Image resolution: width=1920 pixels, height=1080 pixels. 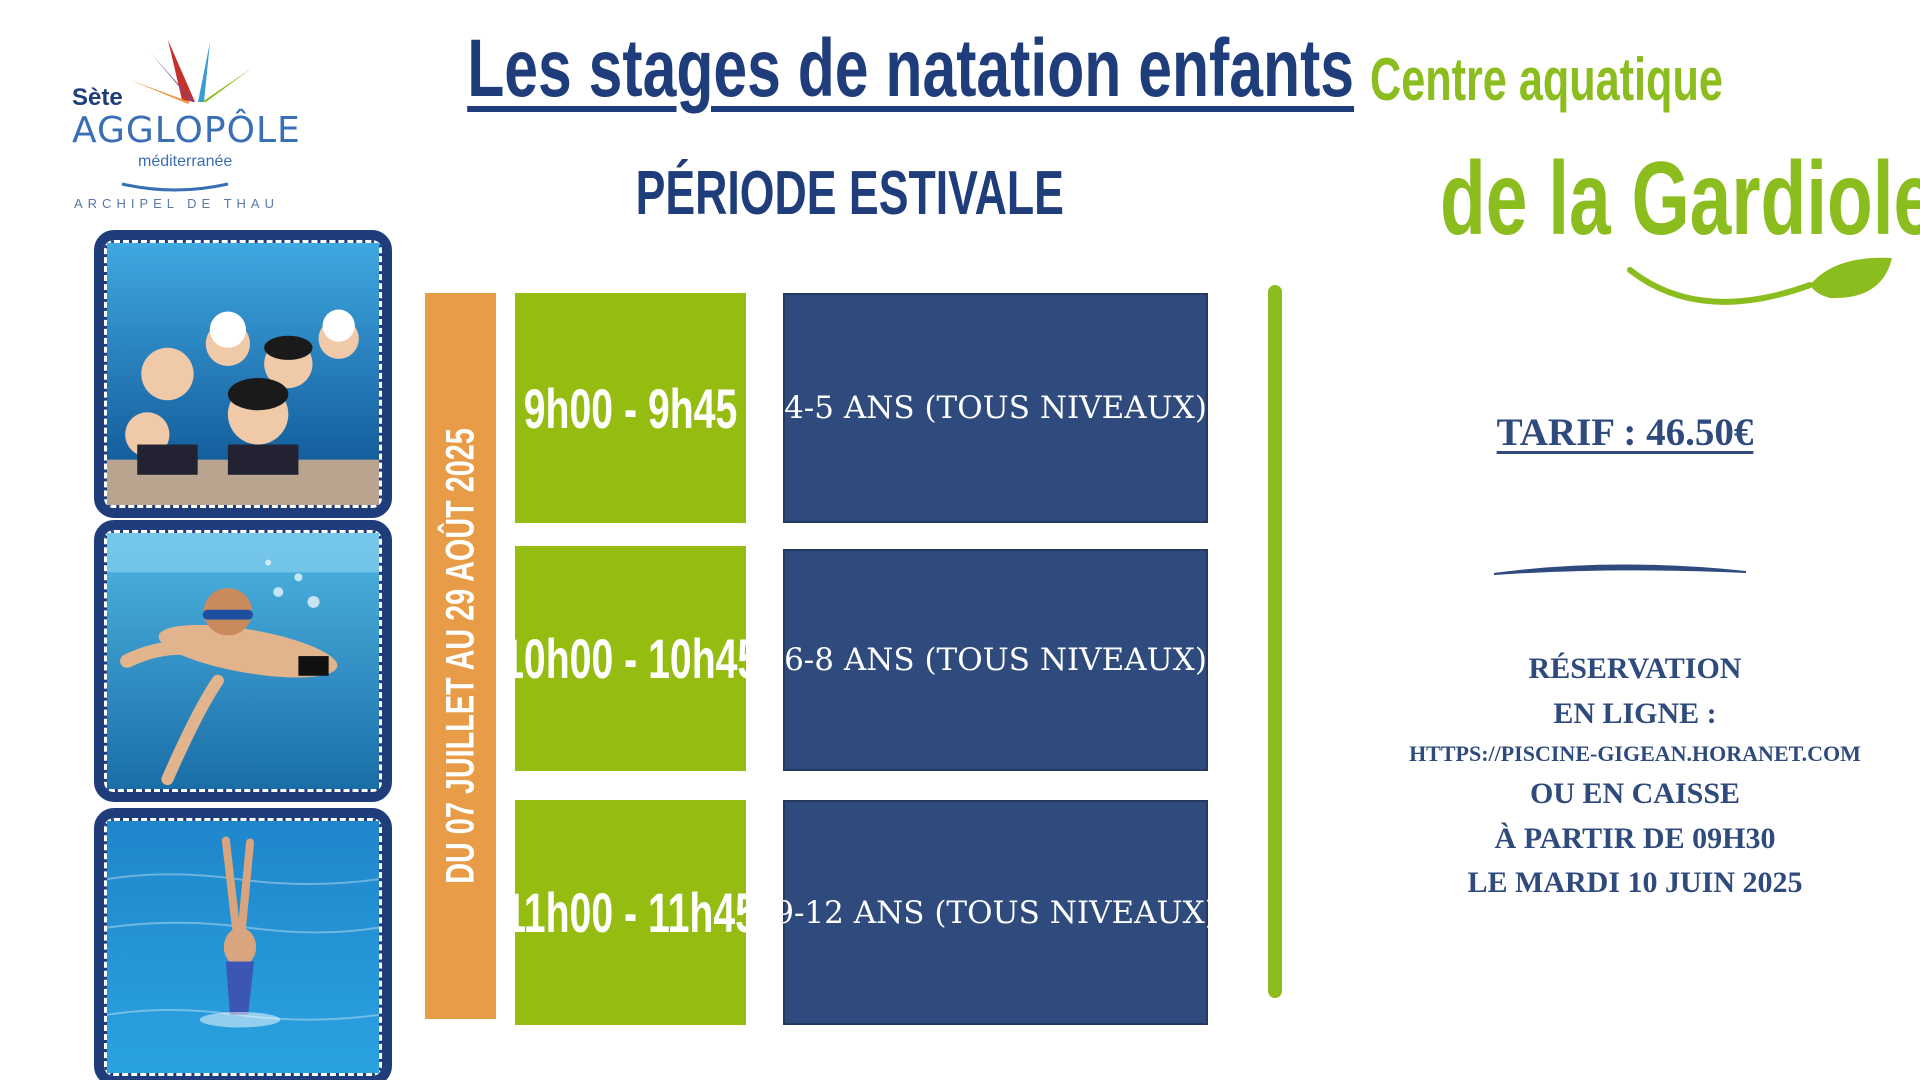 What do you see at coordinates (1635, 793) in the screenshot?
I see `reservation-counter: OU EN CAISSE` at bounding box center [1635, 793].